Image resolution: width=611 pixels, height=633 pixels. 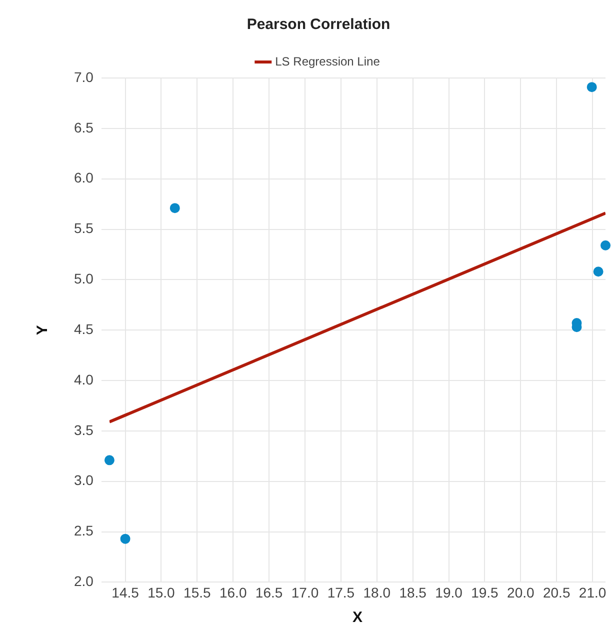 What do you see at coordinates (84, 530) in the screenshot?
I see `y-tick-label: 2.5` at bounding box center [84, 530].